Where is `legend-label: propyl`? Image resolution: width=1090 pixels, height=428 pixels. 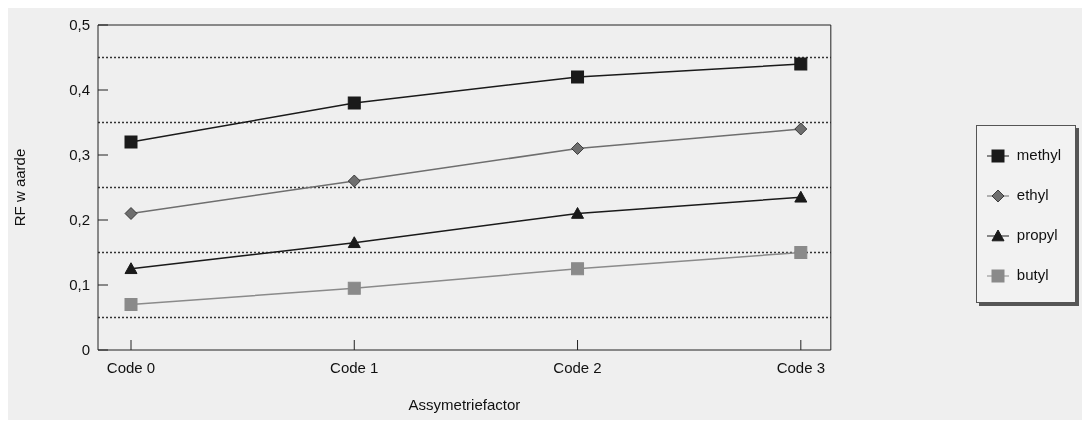 legend-label: propyl is located at coordinates (1037, 234).